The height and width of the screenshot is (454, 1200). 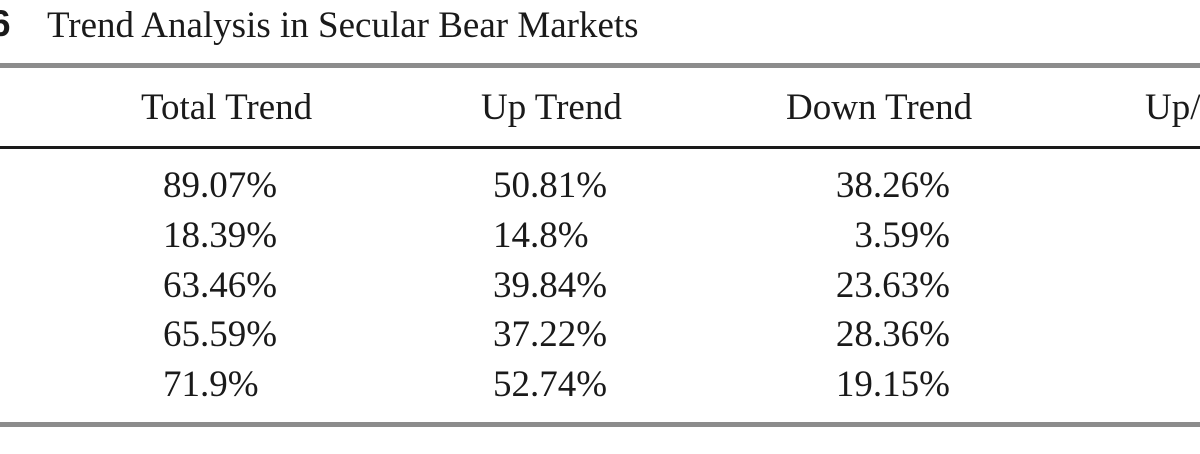 What do you see at coordinates (541, 235) in the screenshot?
I see `cell-up-trend: 14.8%` at bounding box center [541, 235].